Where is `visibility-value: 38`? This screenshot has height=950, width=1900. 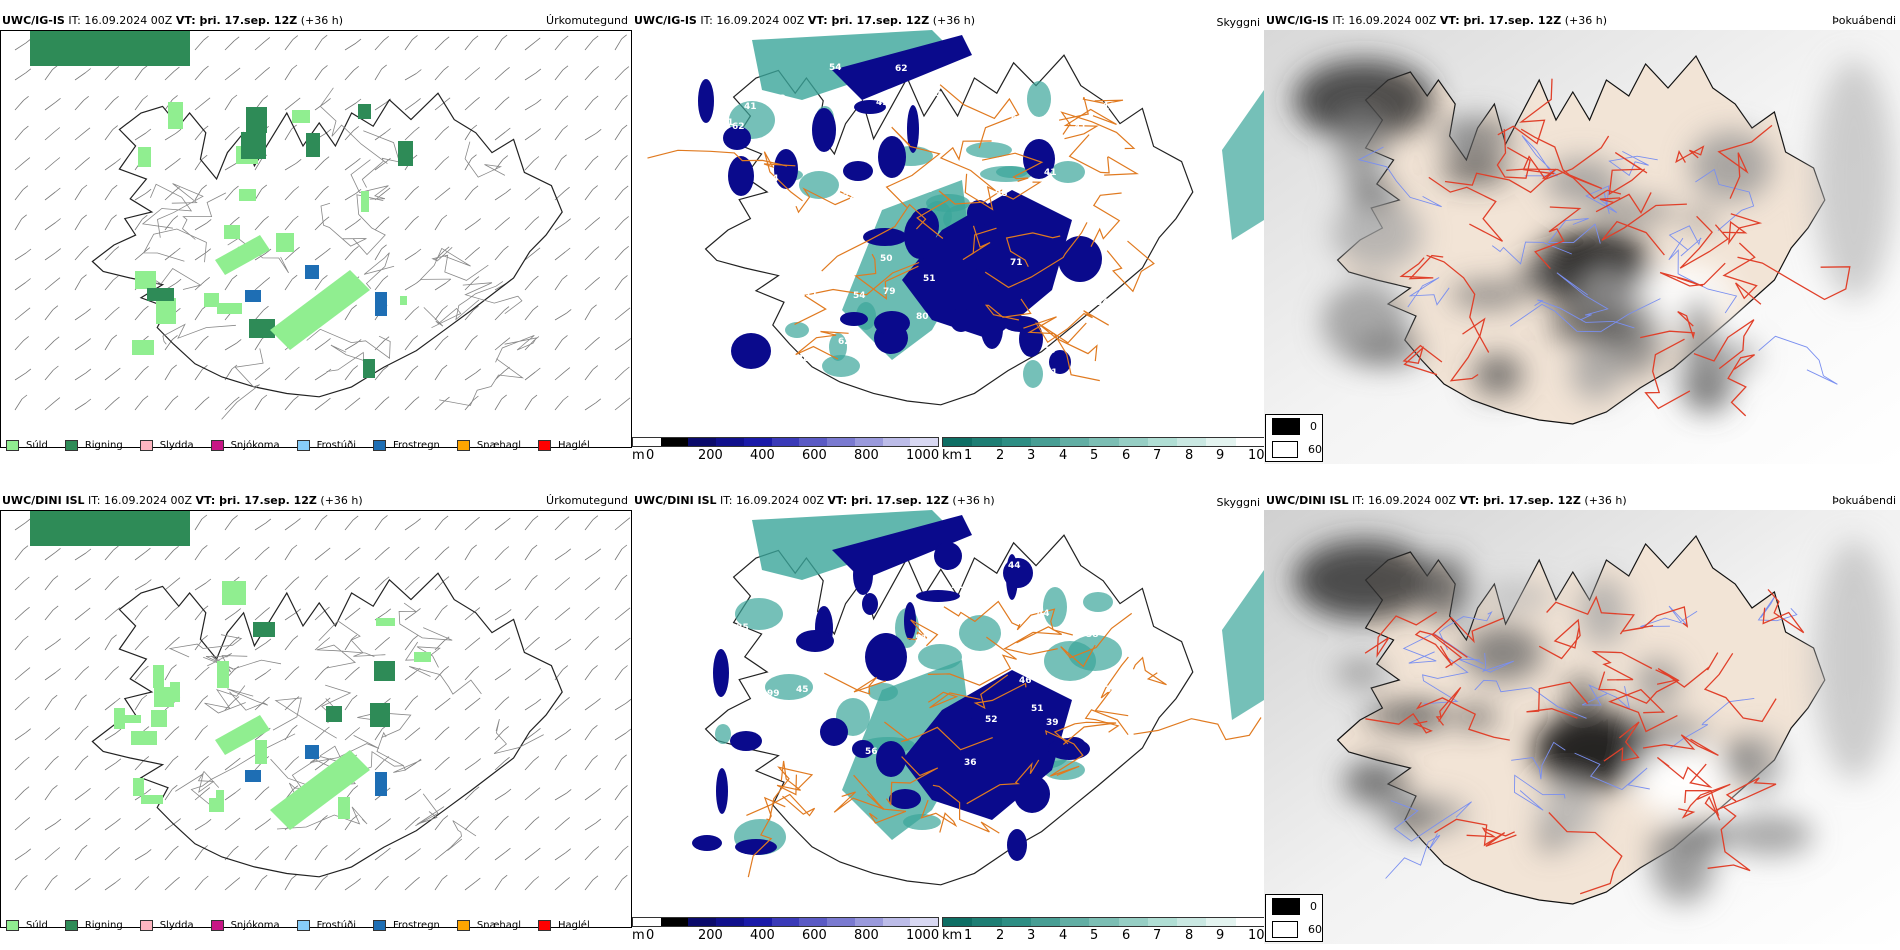
visibility-value: 38 is located at coordinates (803, 359).